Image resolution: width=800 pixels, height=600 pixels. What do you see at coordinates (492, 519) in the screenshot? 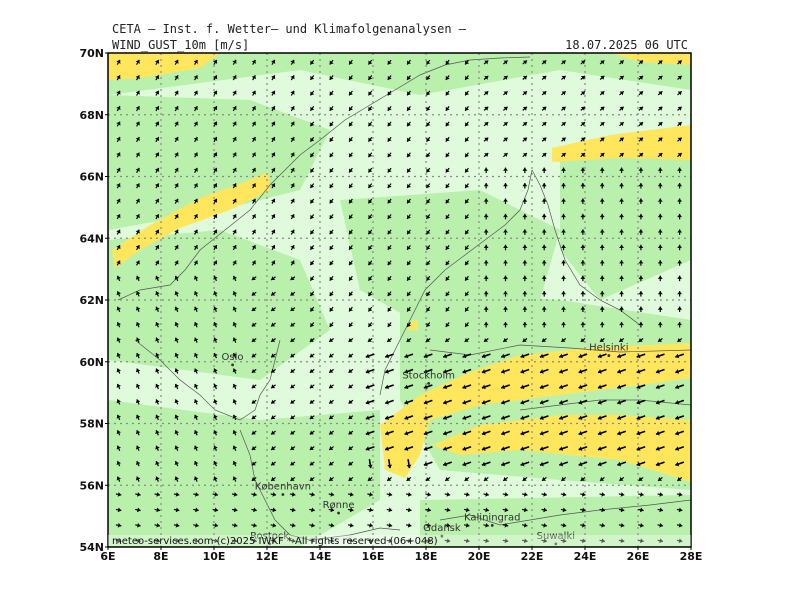
I see `city-marker: Kaliningrad` at bounding box center [492, 519].